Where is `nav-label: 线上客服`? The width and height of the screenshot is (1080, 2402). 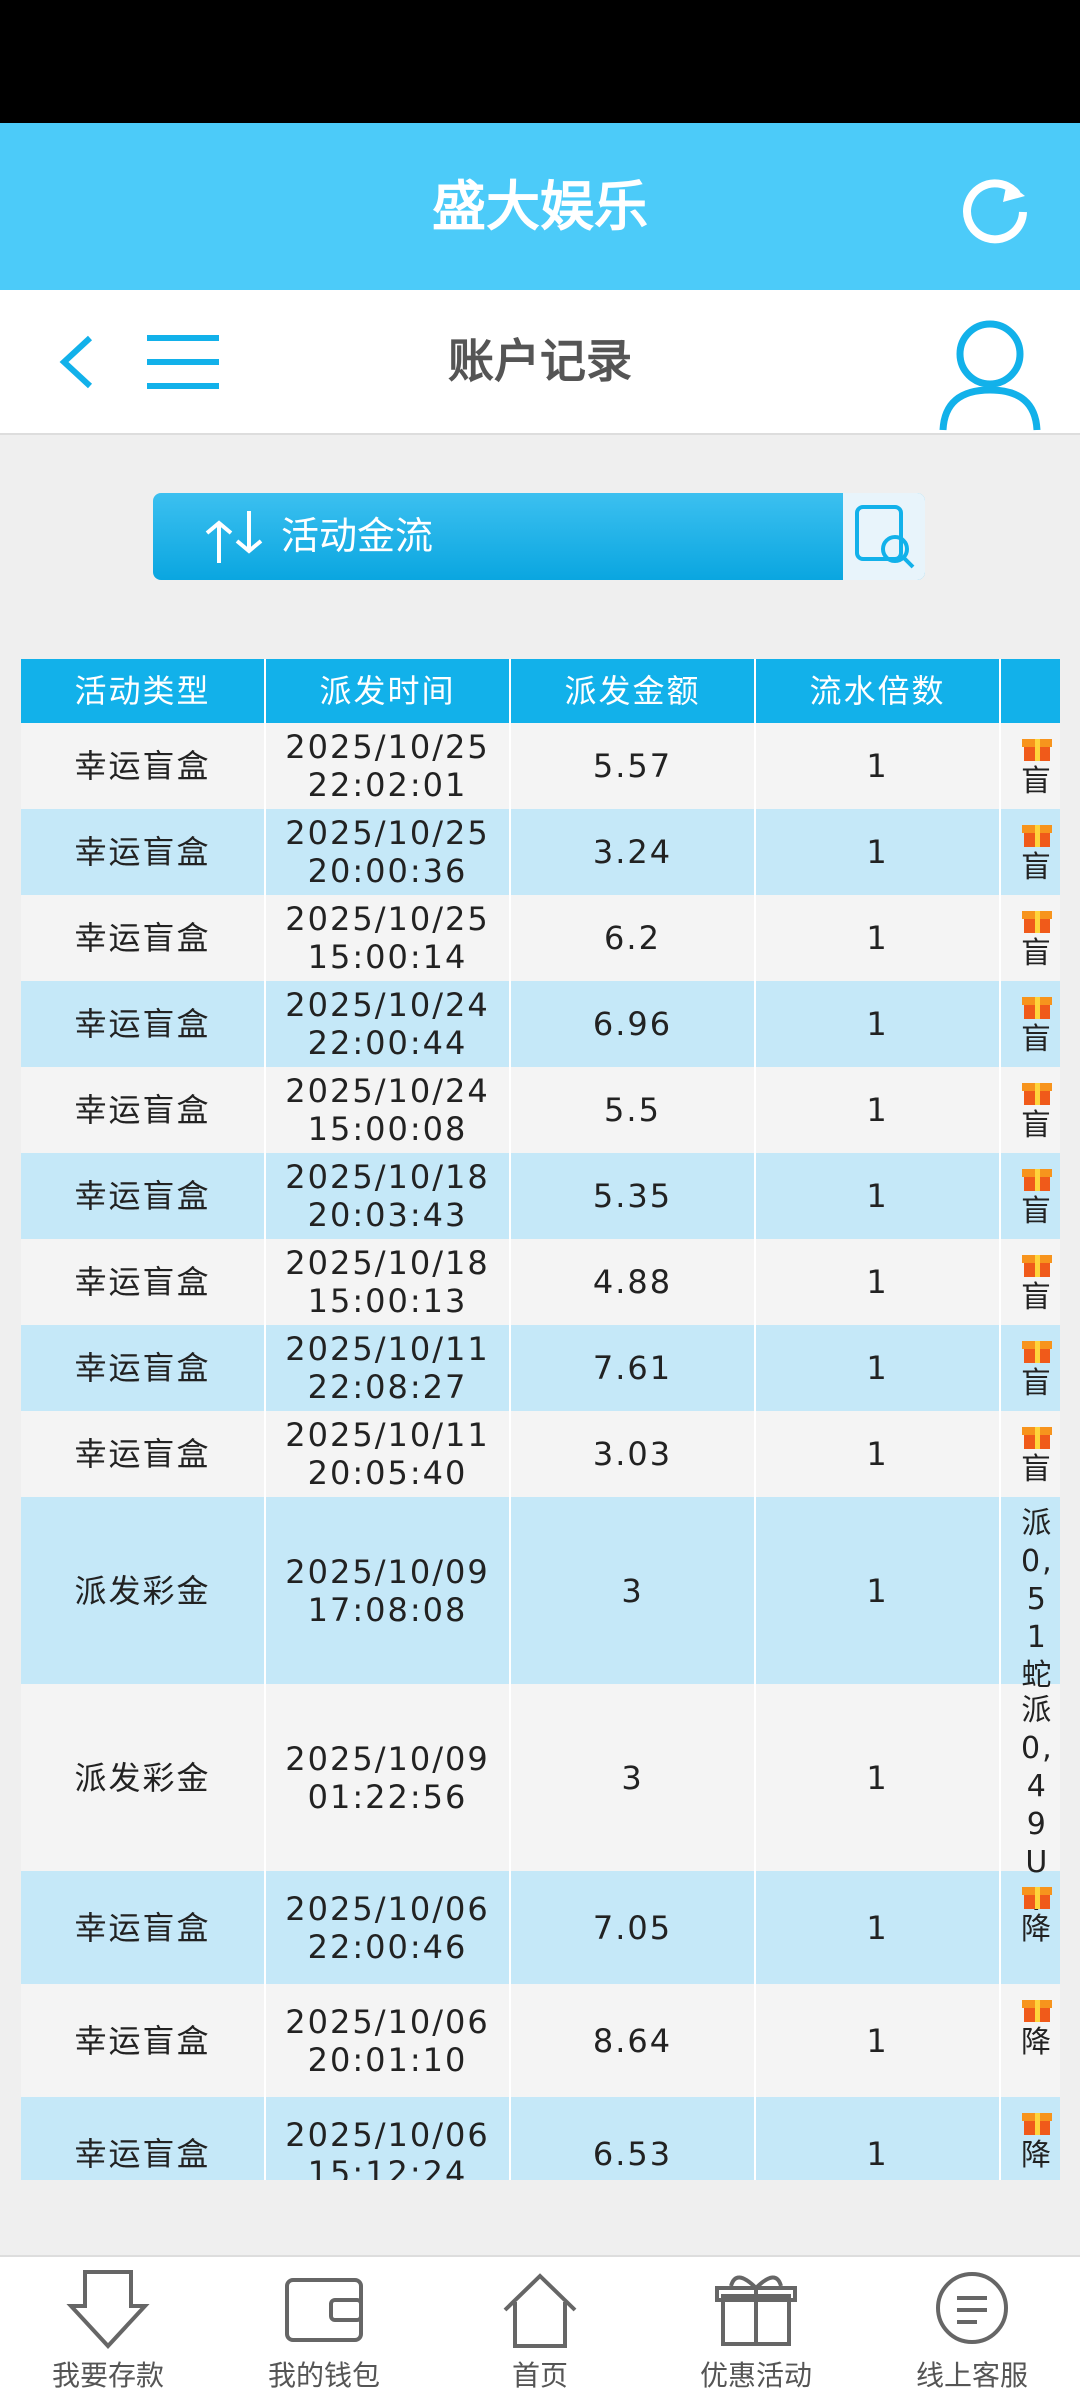 nav-label: 线上客服 is located at coordinates (971, 2375).